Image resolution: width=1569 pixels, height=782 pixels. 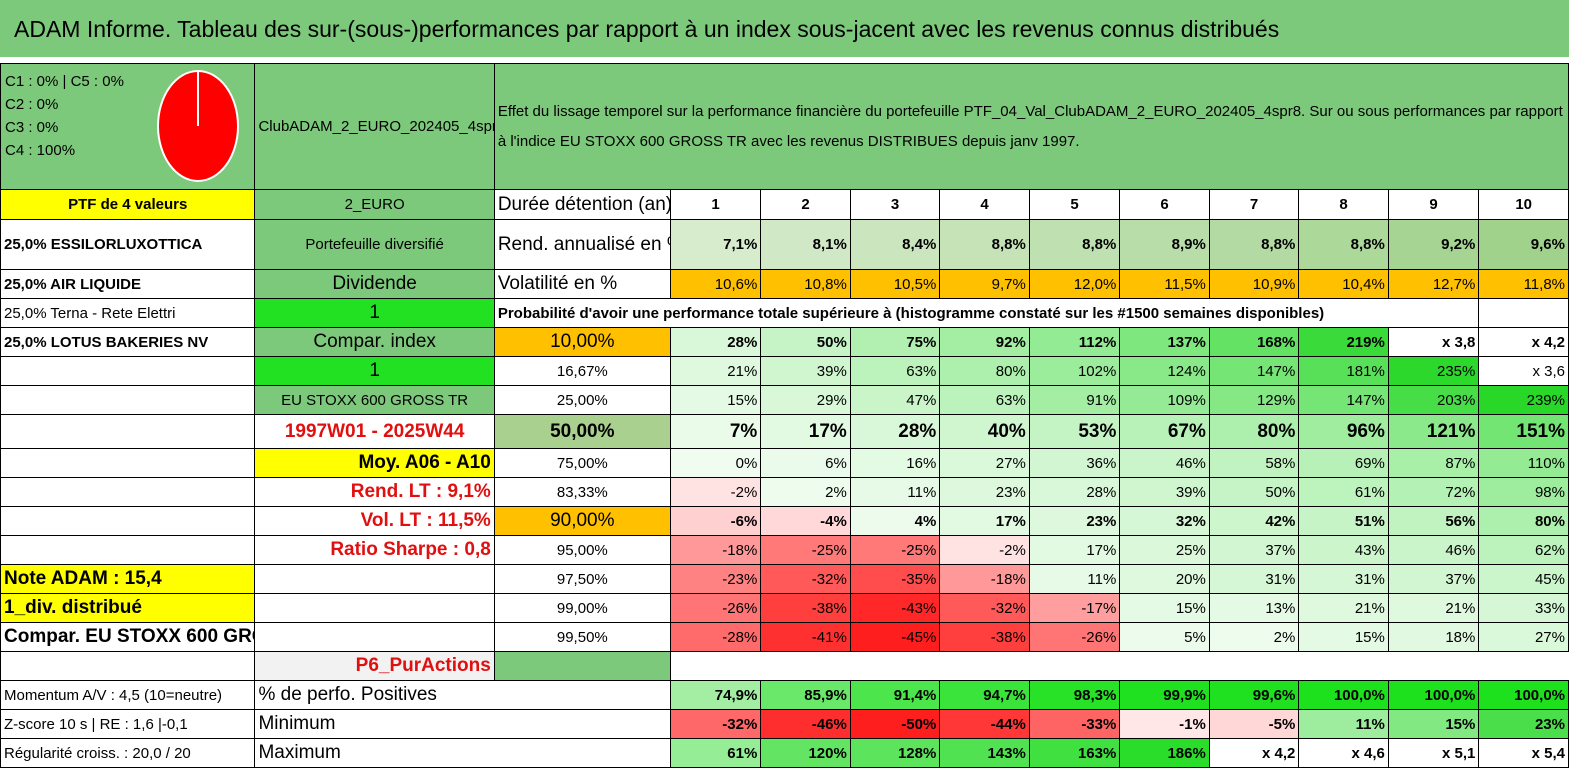 What do you see at coordinates (1254, 342) in the screenshot?
I see `perf-value: 168%` at bounding box center [1254, 342].